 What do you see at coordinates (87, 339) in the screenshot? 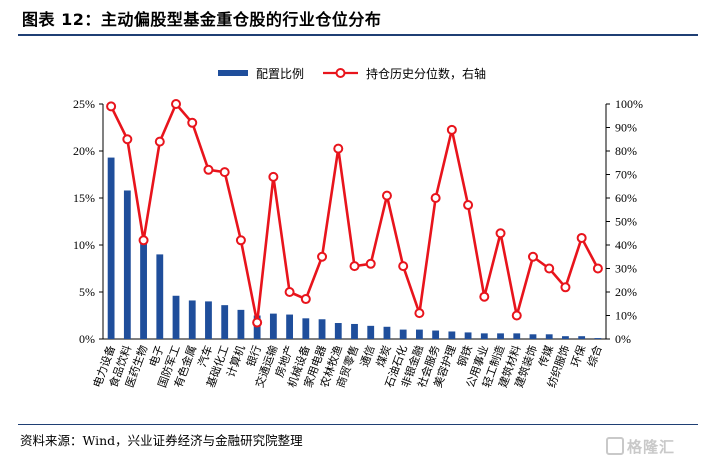
I see `left-tick-label: 0%` at bounding box center [87, 339].